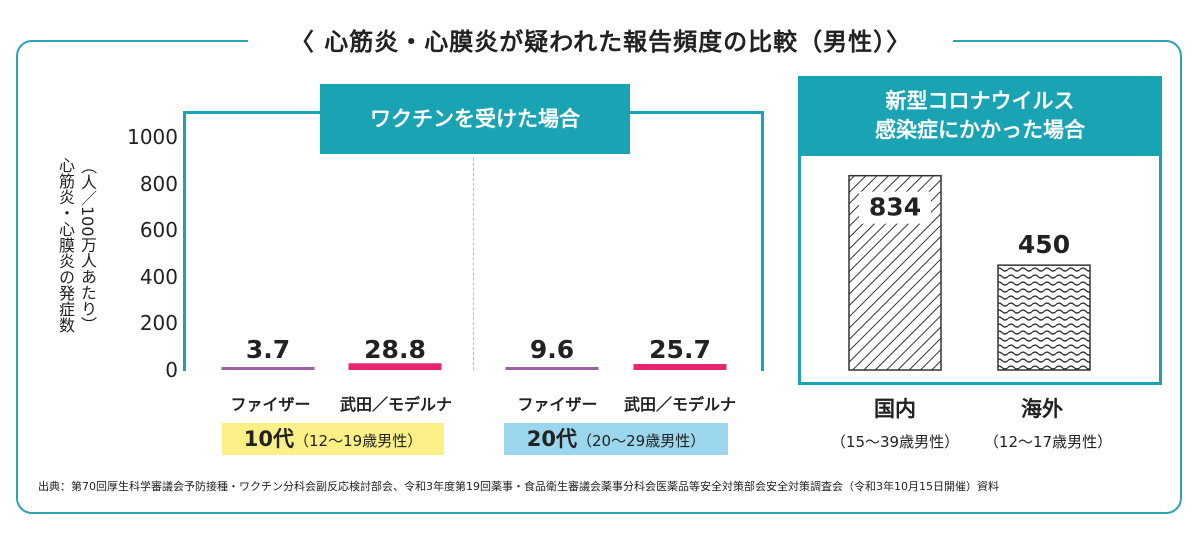 The height and width of the screenshot is (538, 1201). Describe the element at coordinates (87, 245) in the screenshot. I see `y-axis-label-line-2: （人／100万人あたり）` at that location.